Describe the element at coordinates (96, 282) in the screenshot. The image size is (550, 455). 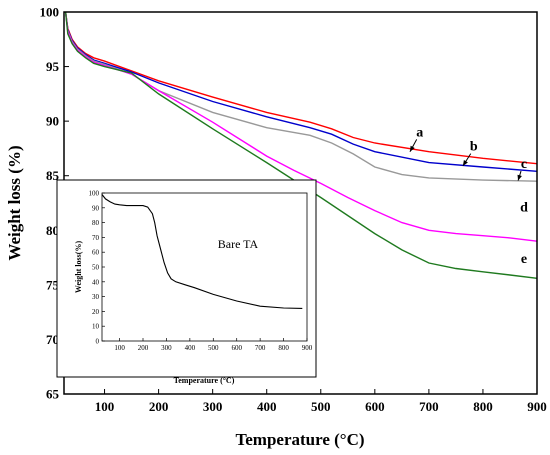
I see `inset-y-tick-label: 40` at that location.